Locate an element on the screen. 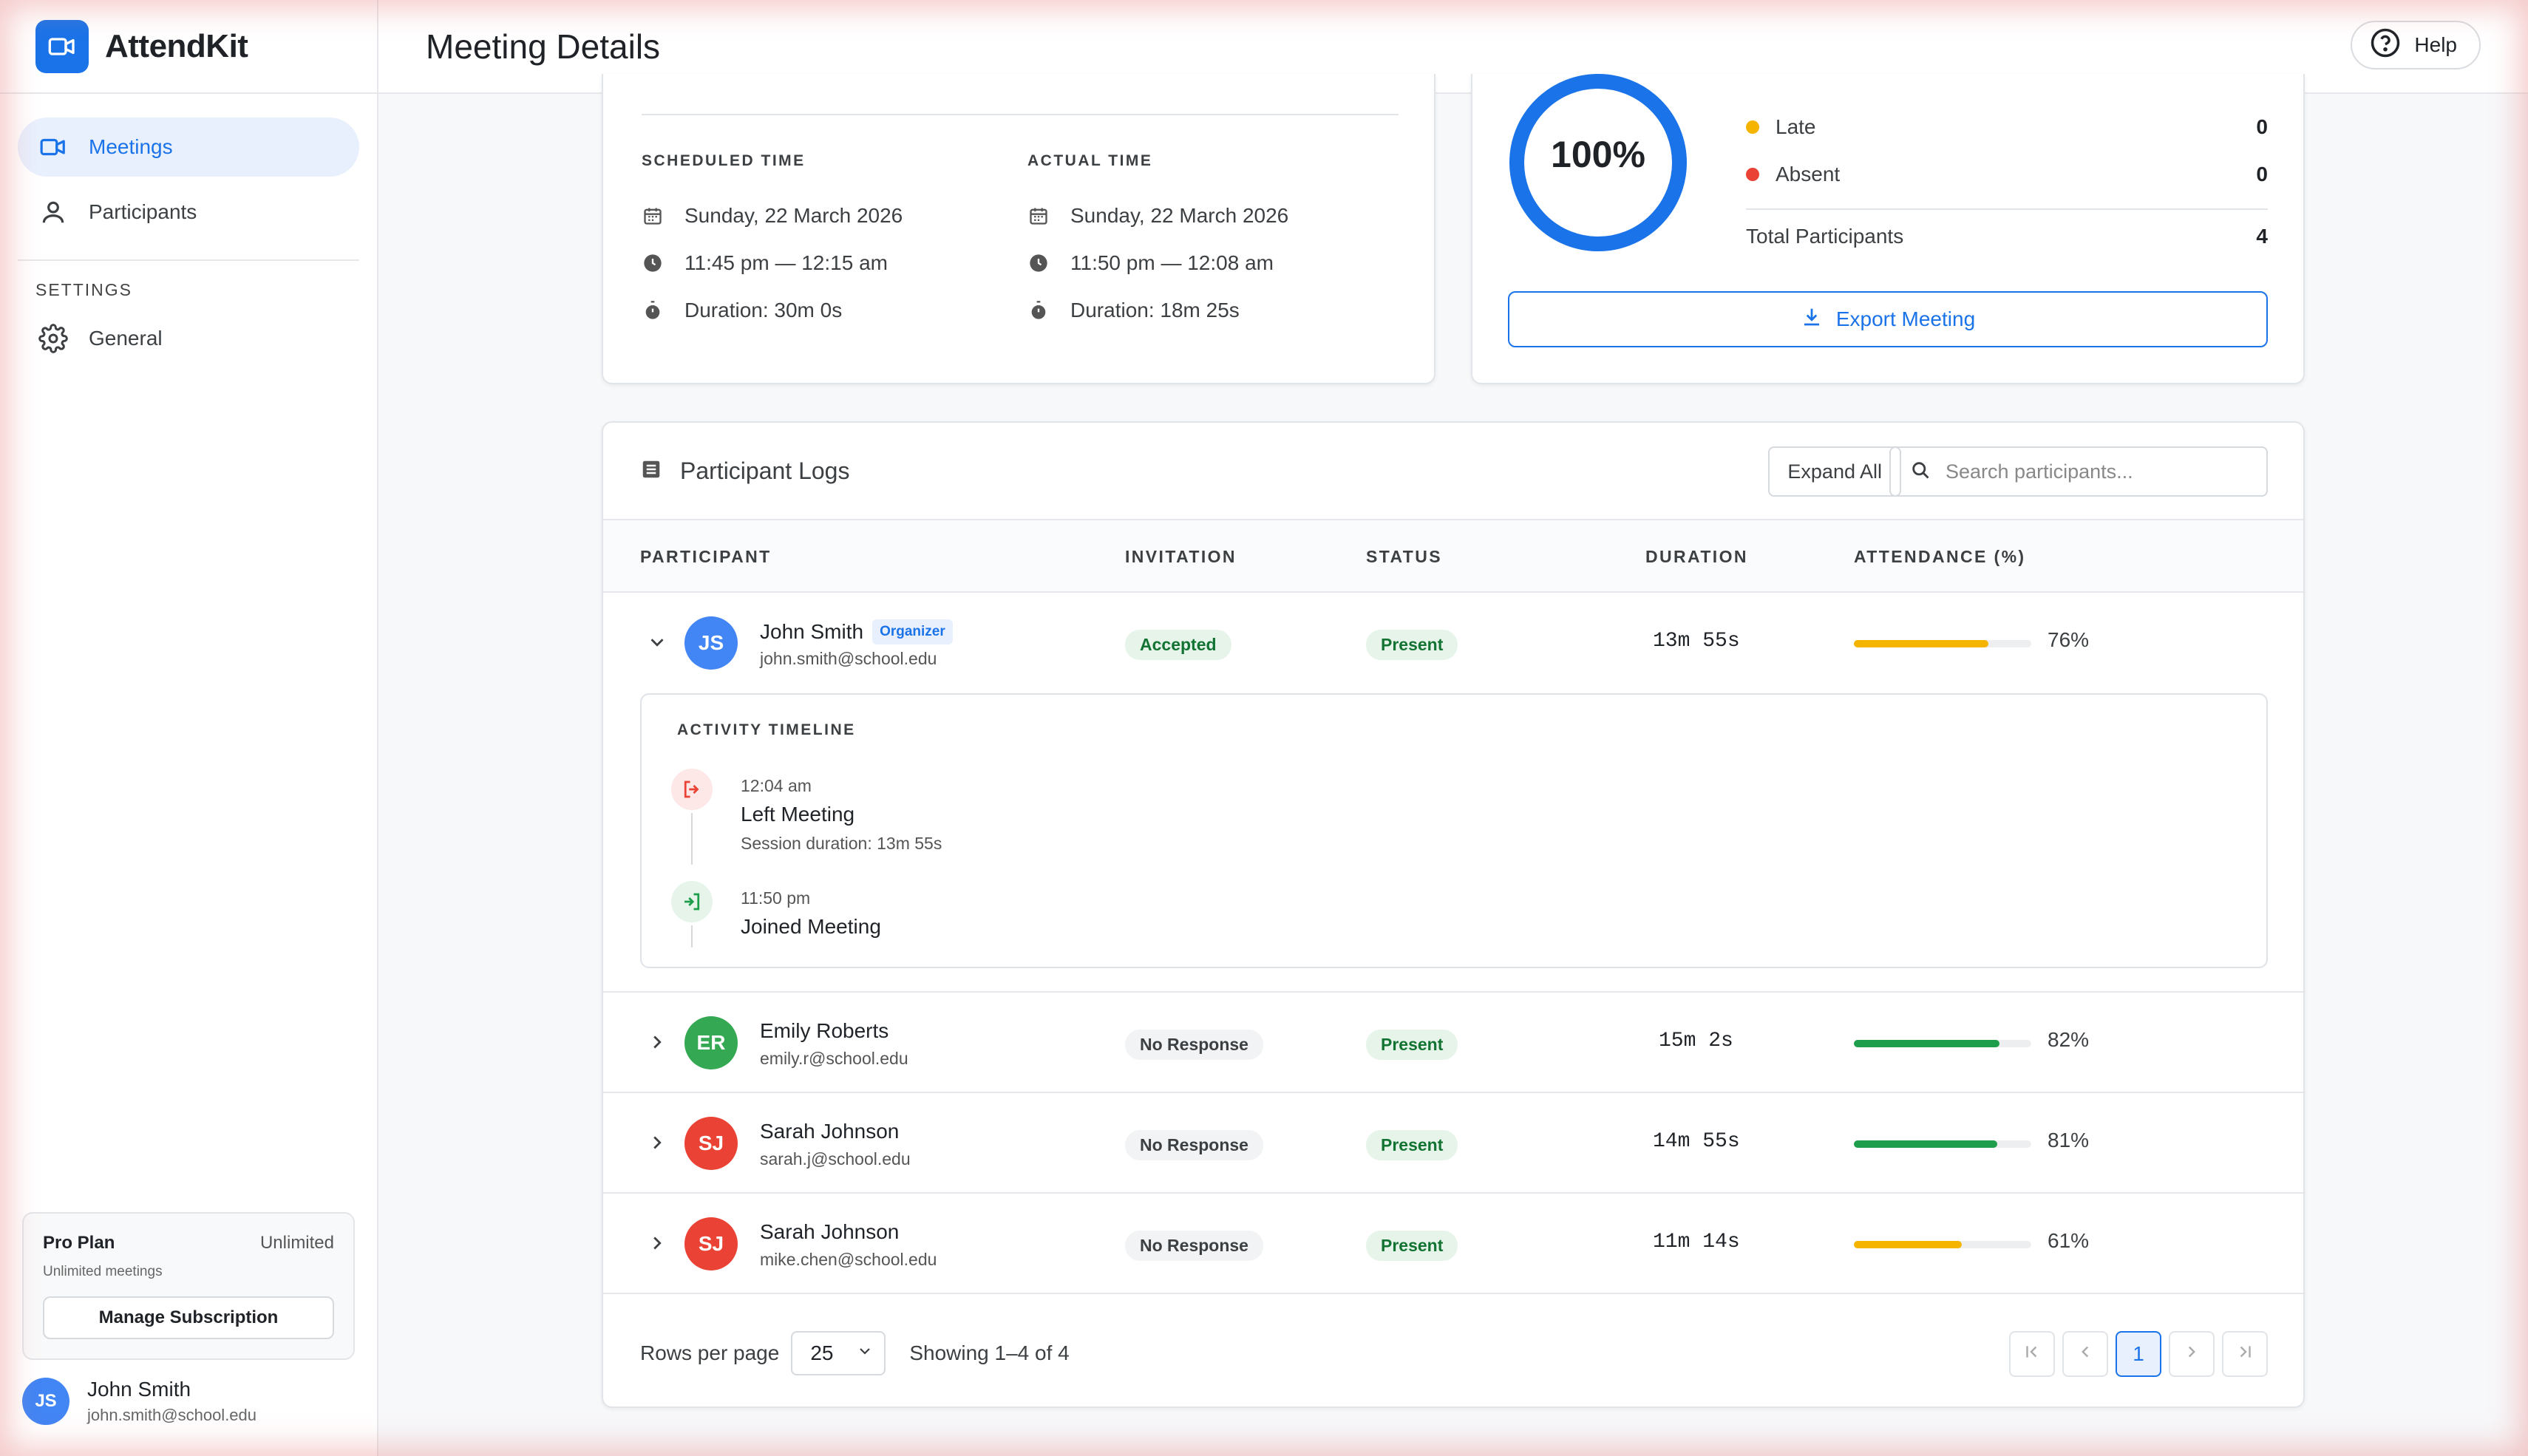  chevron-left-icon is located at coordinates (2085, 1354).